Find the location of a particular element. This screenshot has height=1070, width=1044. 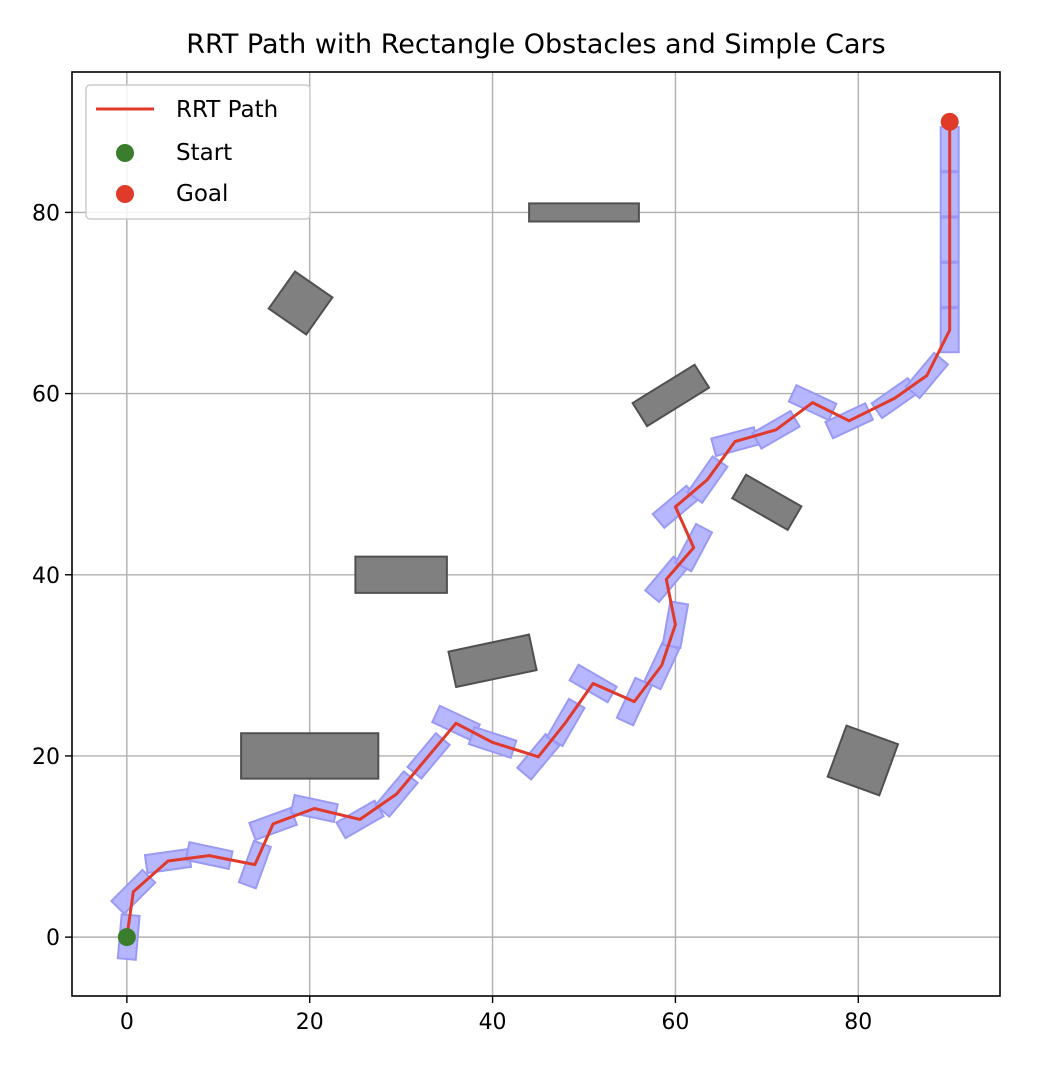

legend-goal-swatch is located at coordinates (125, 194).